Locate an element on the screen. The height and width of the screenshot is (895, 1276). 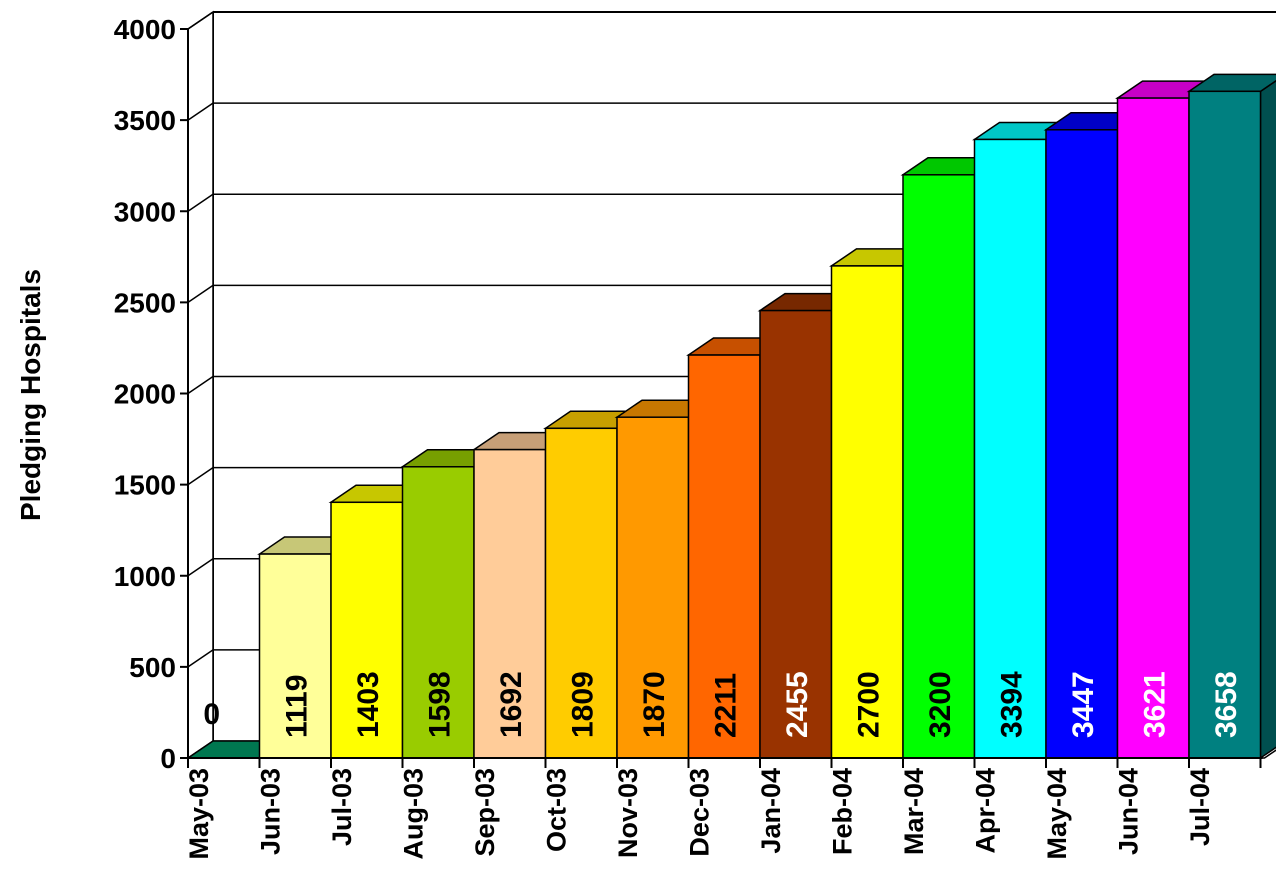
data-label: 1809 is located at coordinates (582, 704).